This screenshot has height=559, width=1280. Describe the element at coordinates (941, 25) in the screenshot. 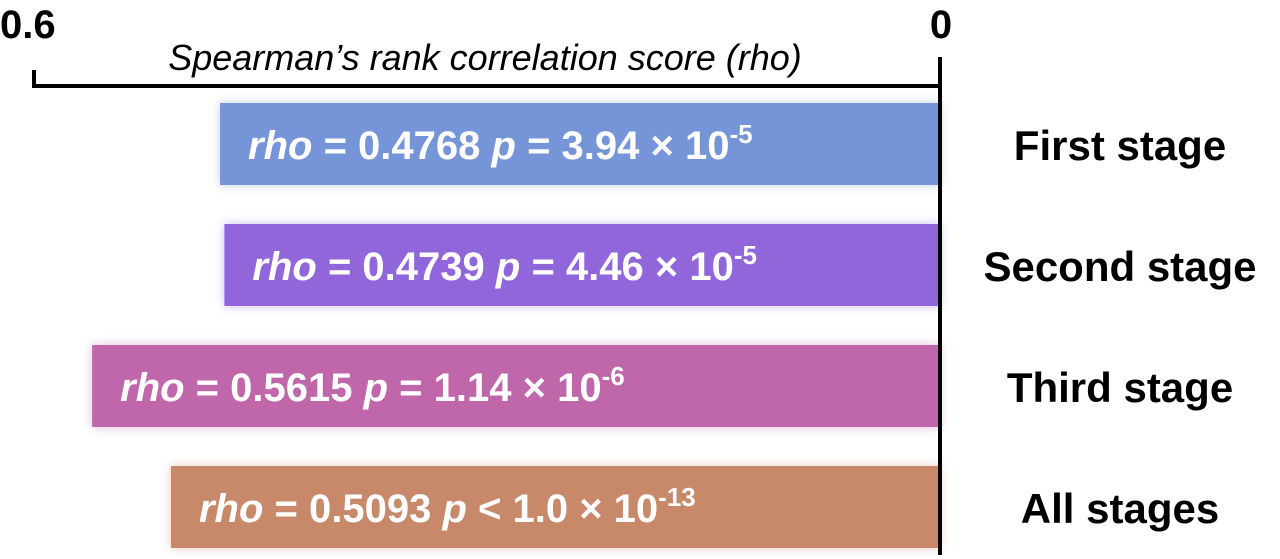

I see `tick-label-zero: 0` at that location.